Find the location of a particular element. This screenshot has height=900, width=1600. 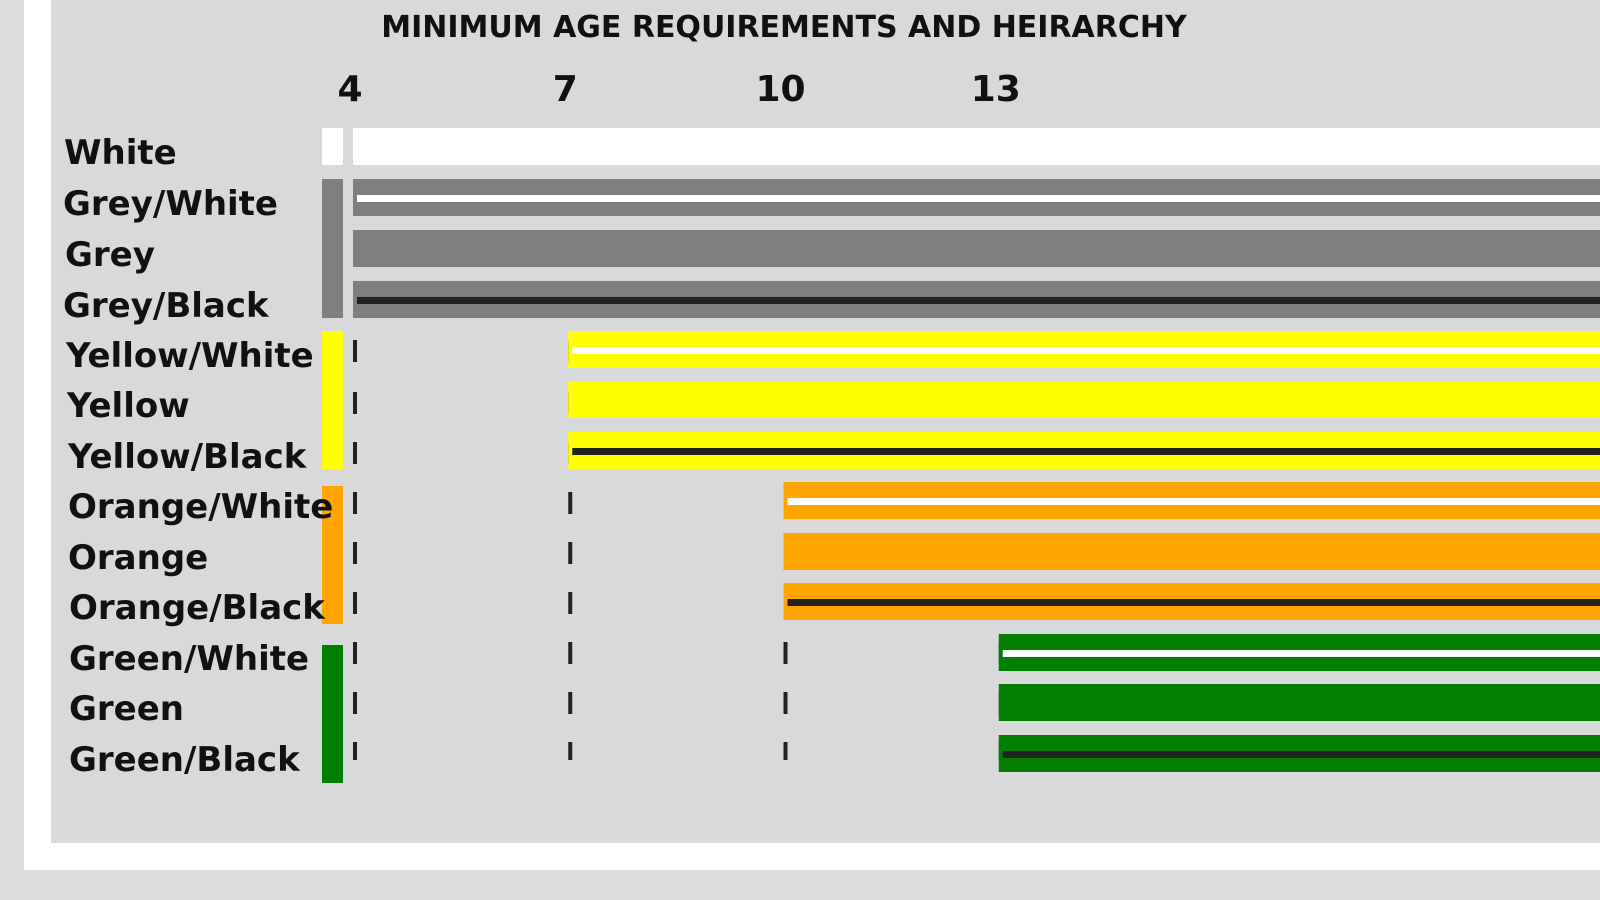

bar-green is located at coordinates (1299, 702).